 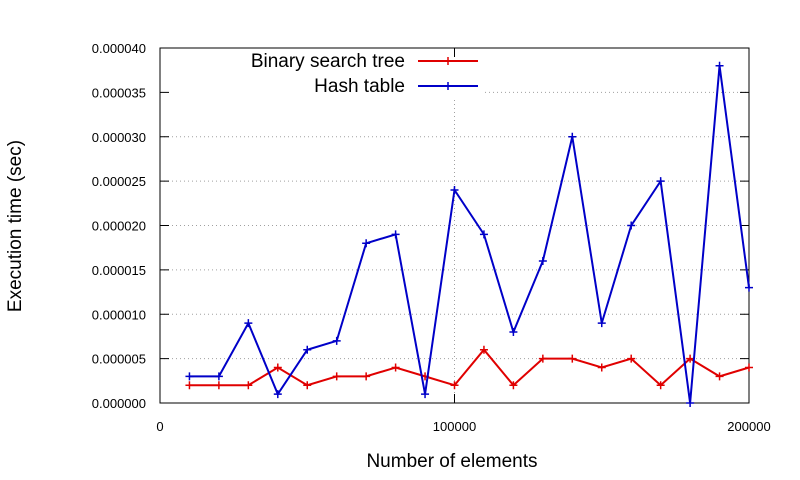 I want to click on x-tick-label: 0, so click(x=159, y=426).